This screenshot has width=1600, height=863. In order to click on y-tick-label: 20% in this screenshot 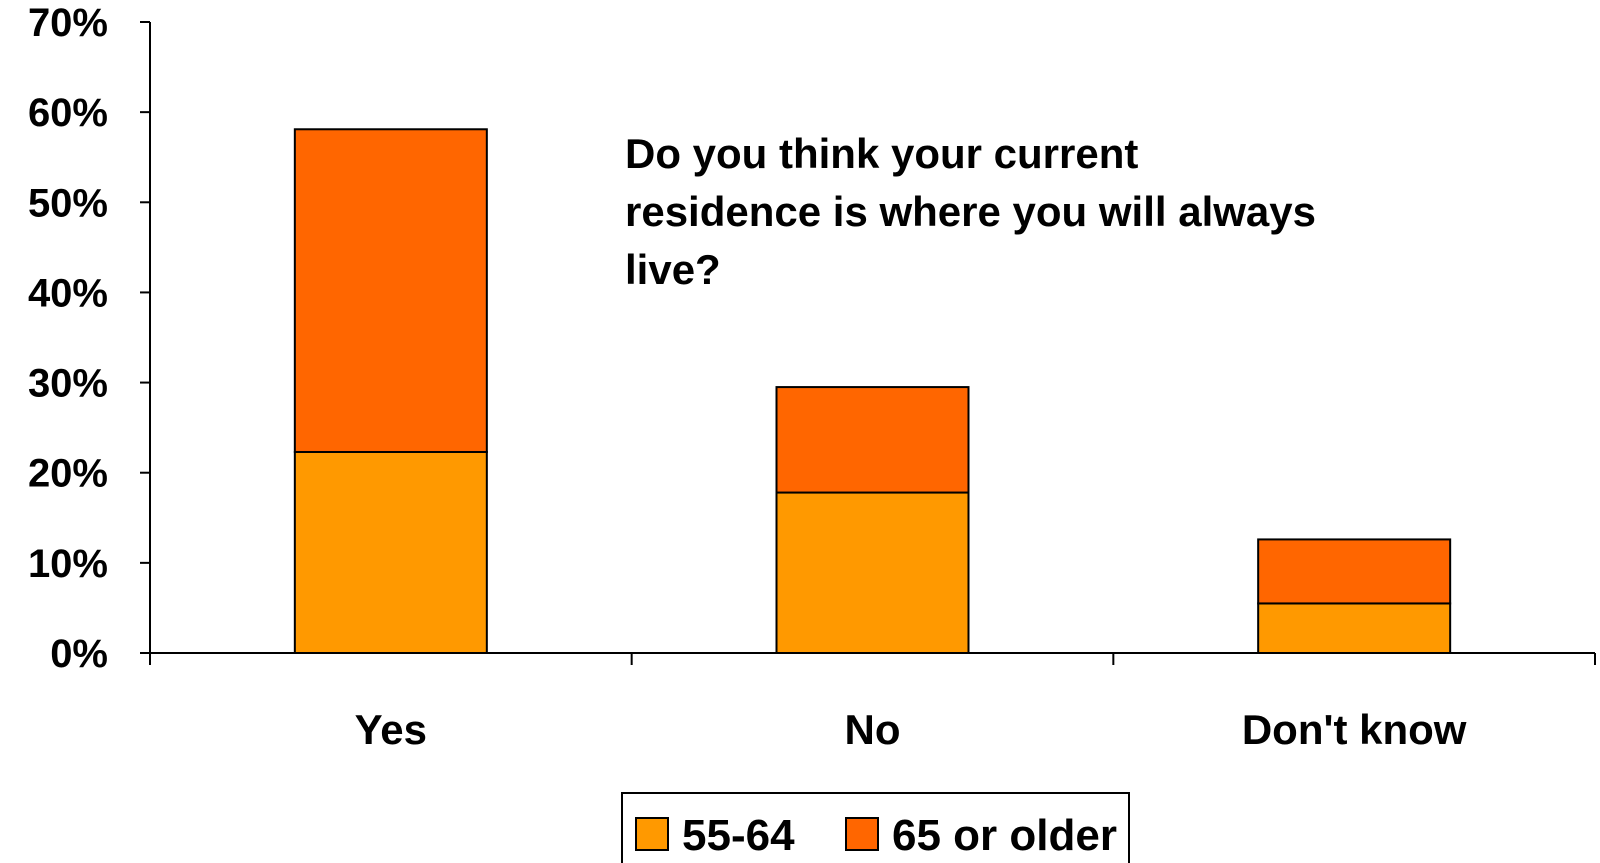, I will do `click(68, 474)`.